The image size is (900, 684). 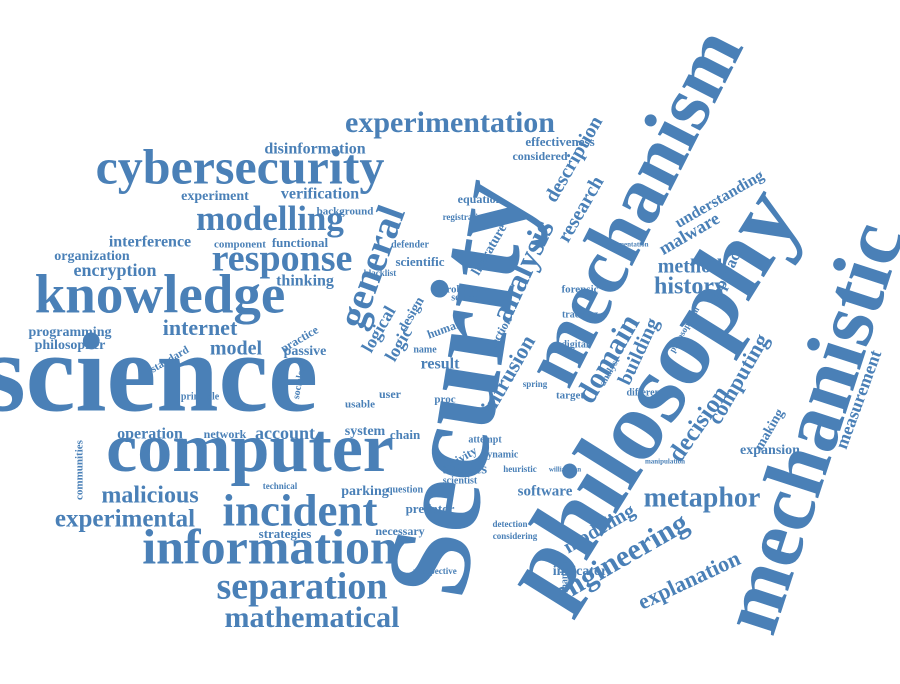 I want to click on word: expansion, so click(x=770, y=450).